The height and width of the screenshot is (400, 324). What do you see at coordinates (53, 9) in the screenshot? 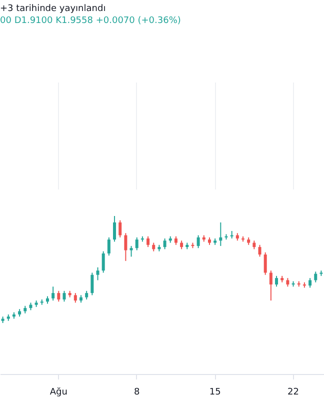
I see `text: +3 tarihinde yayınlandı` at bounding box center [53, 9].